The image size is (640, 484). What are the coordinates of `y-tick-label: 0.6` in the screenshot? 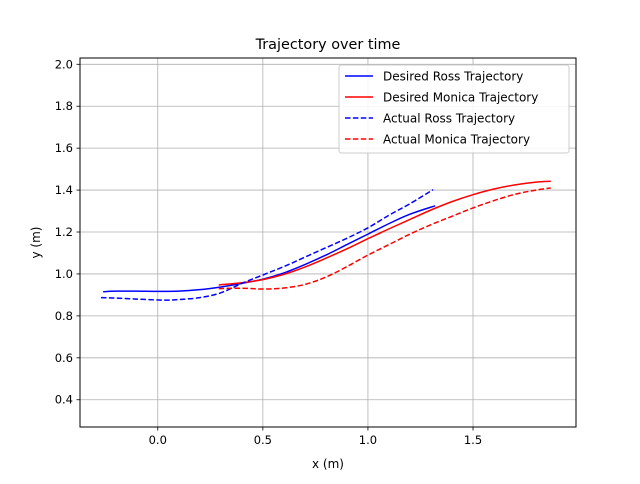 It's located at (64, 358).